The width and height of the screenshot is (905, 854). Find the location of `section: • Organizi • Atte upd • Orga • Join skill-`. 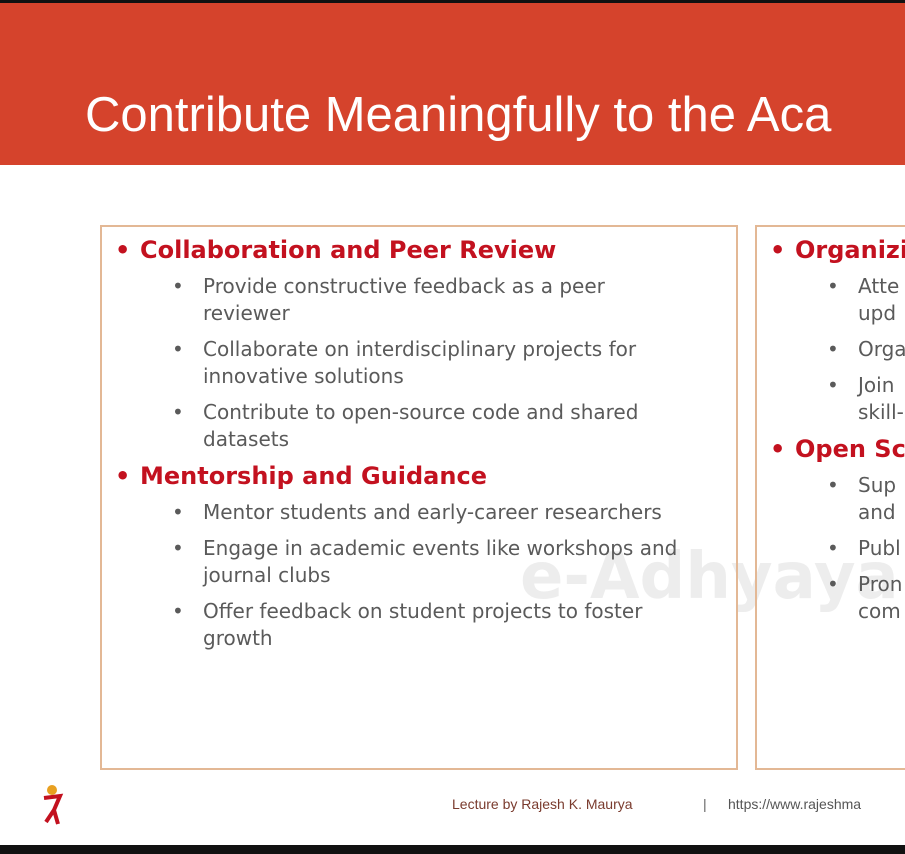

section: • Organizi • Atte upd • Orga • Join skill- is located at coordinates (831, 330).